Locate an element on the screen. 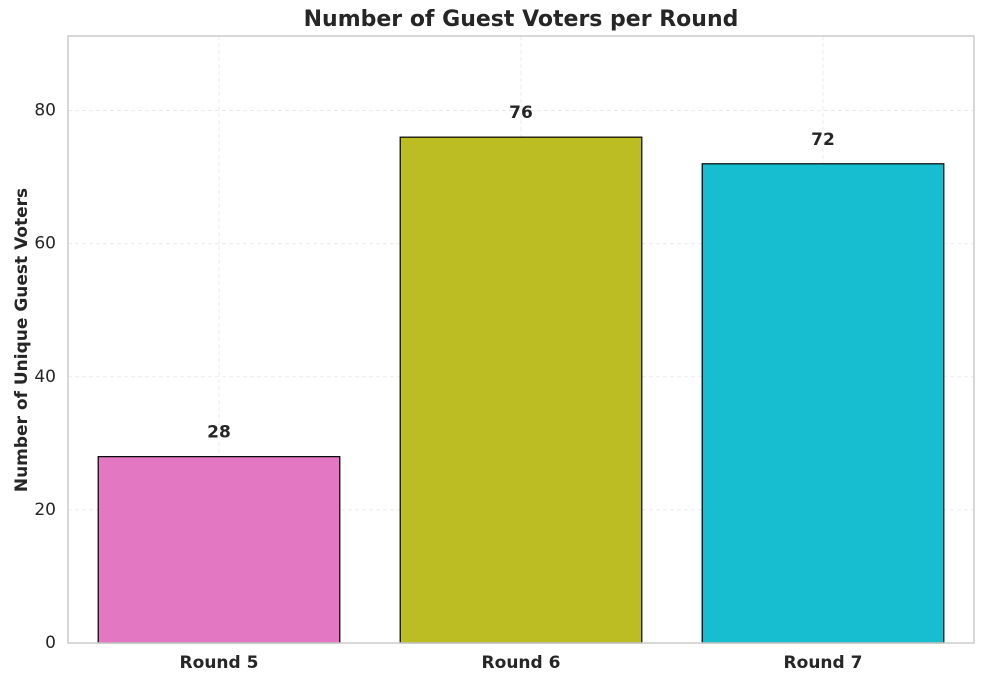  y-tick-label: 40 is located at coordinates (45, 377).